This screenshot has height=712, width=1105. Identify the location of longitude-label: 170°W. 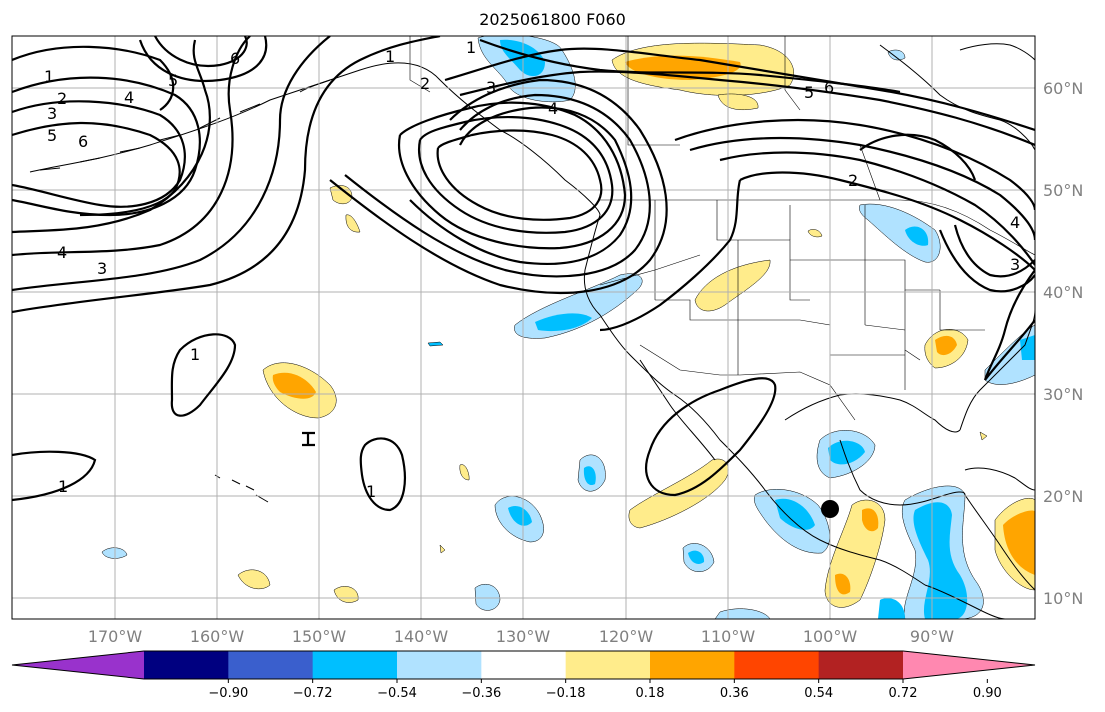
(115, 636).